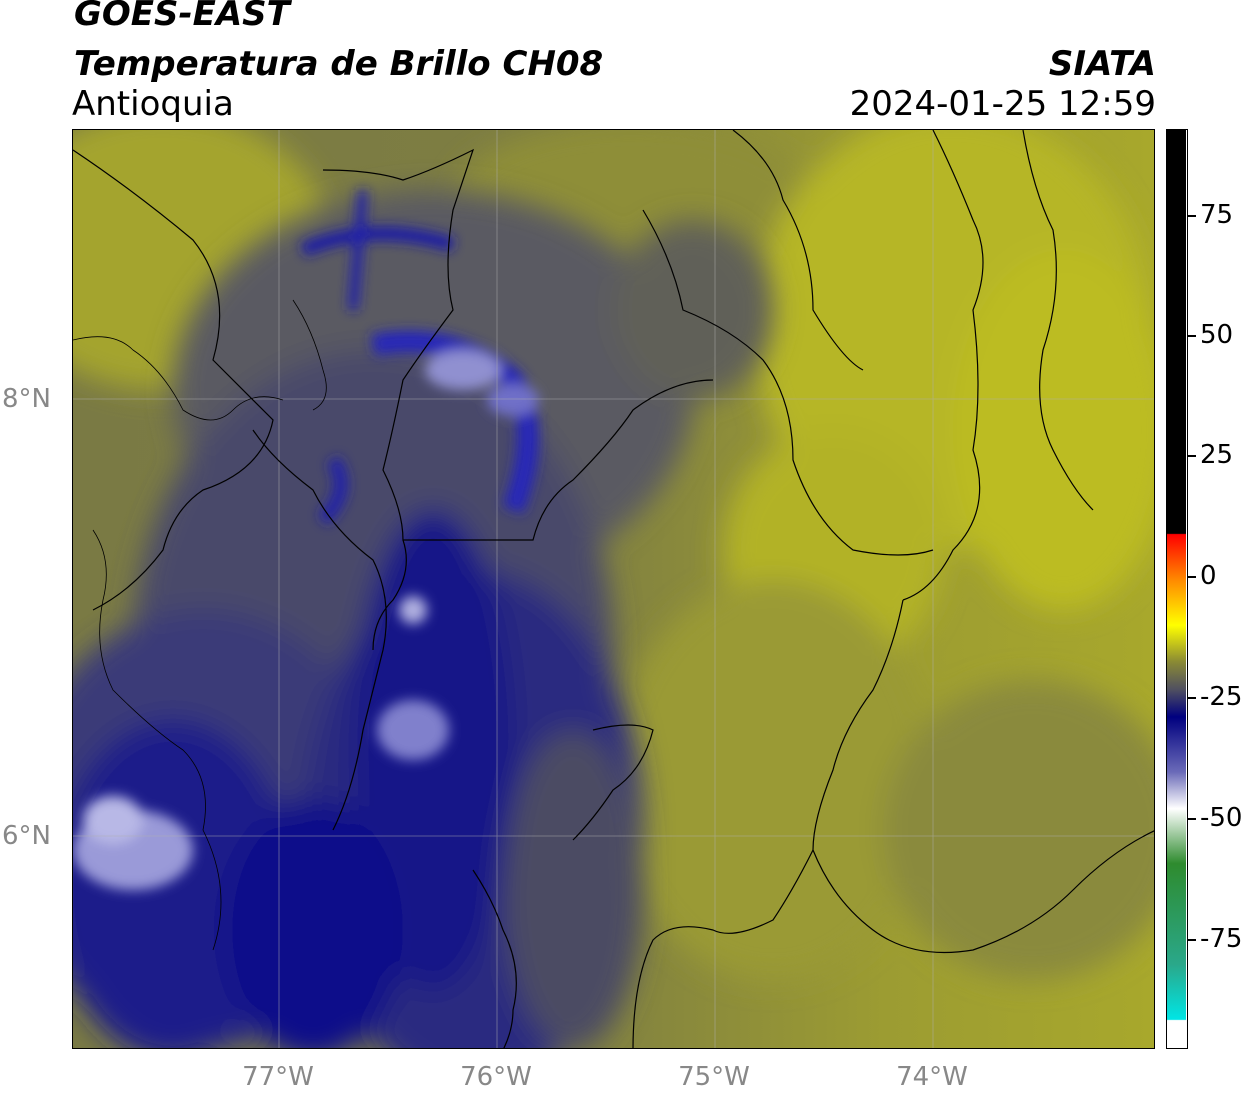  Describe the element at coordinates (200, 625) in the screenshot. I see `coastline` at that location.